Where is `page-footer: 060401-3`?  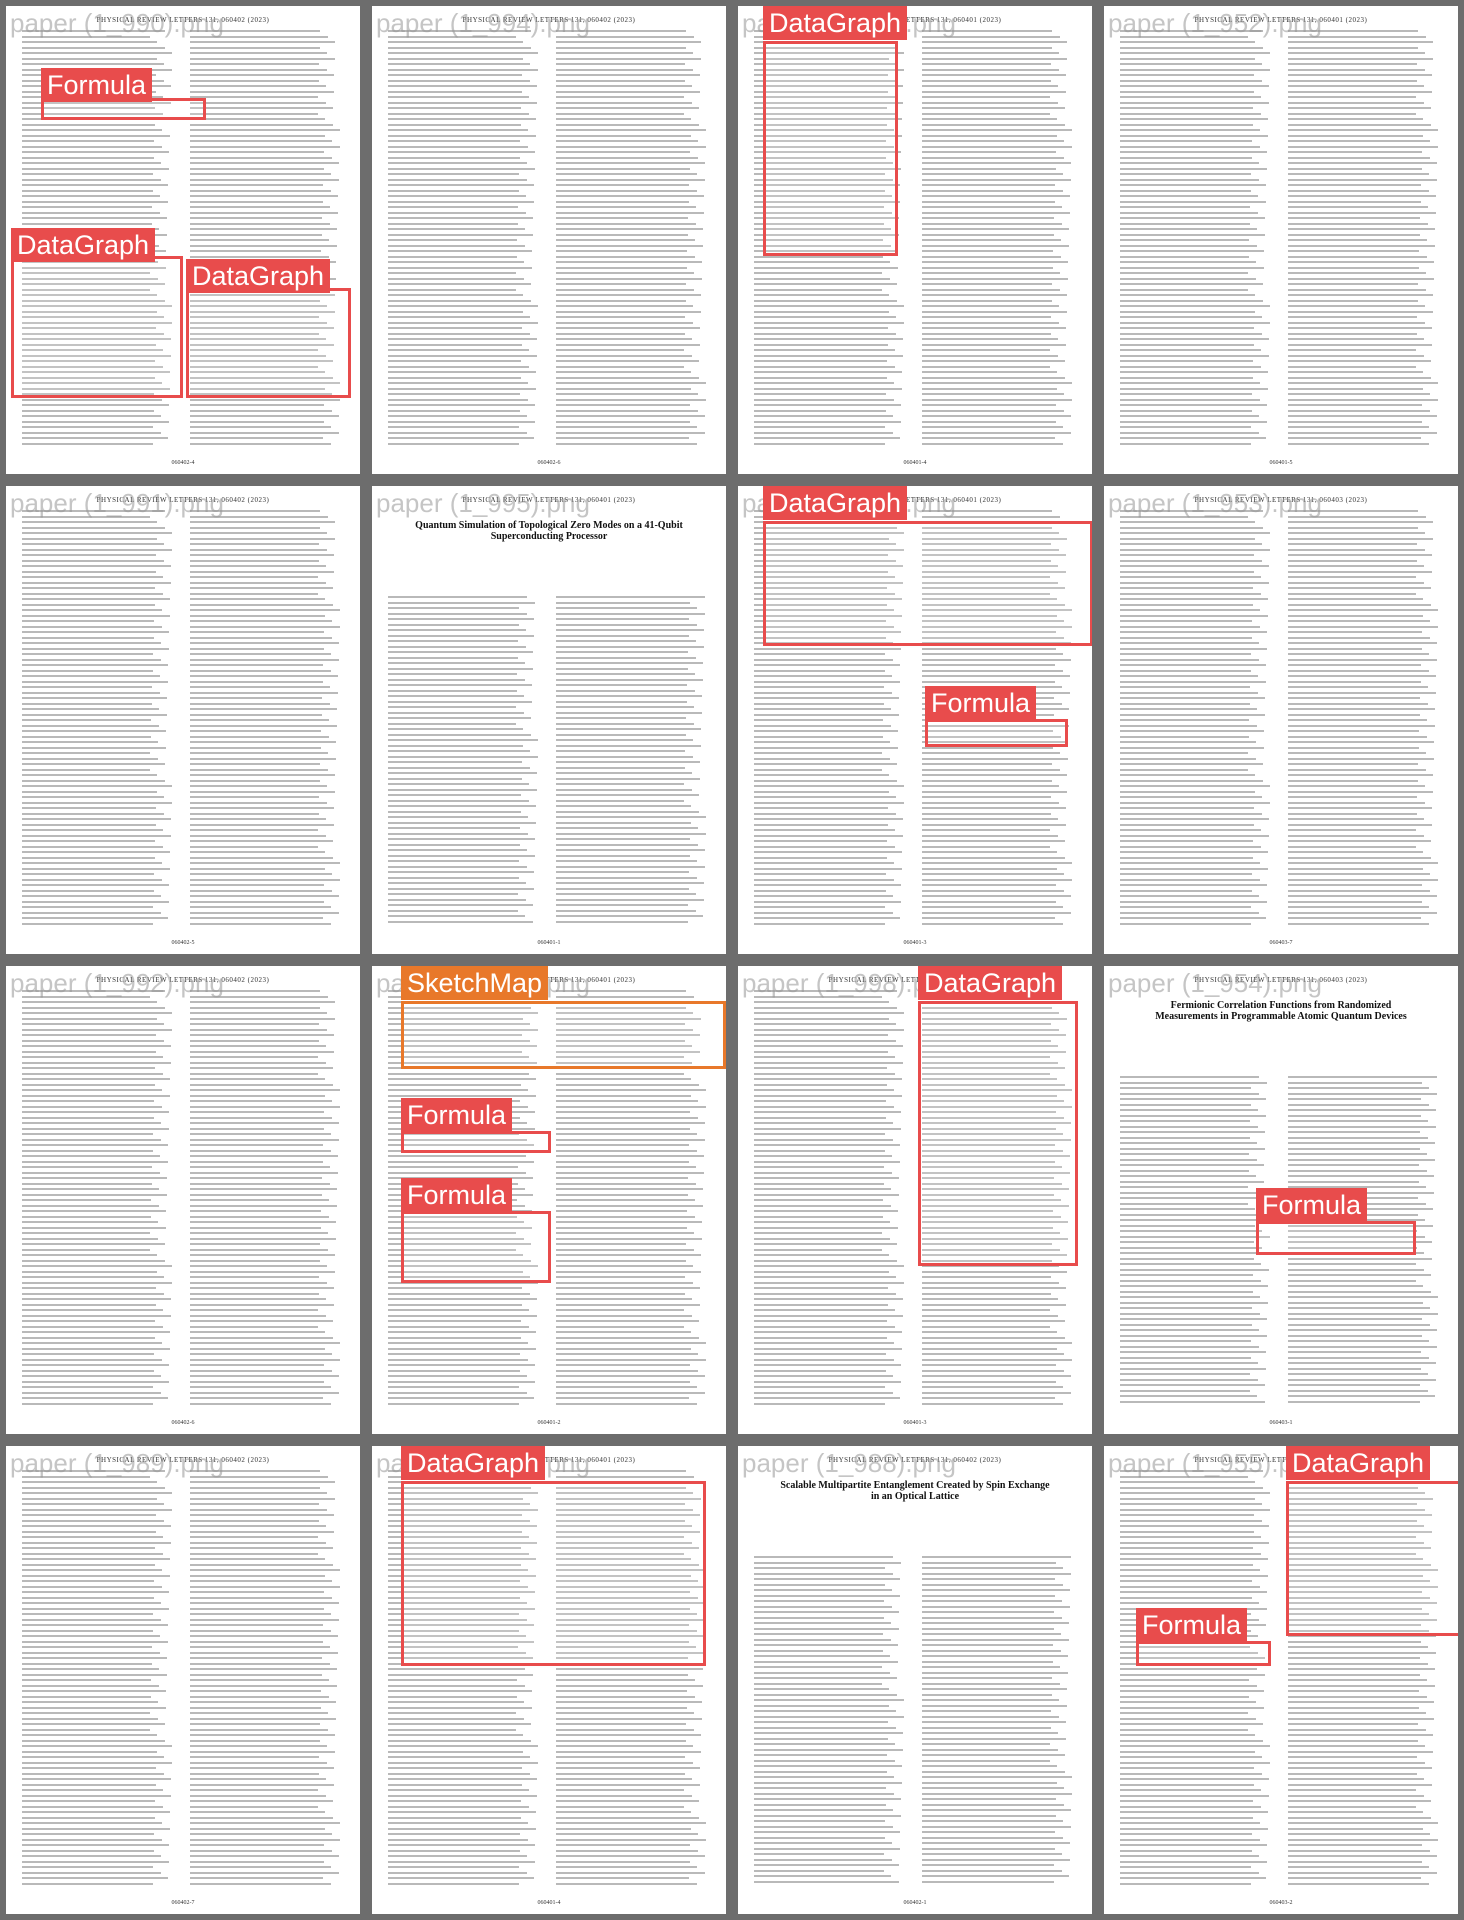
page-footer: 060401-3 is located at coordinates (915, 1423).